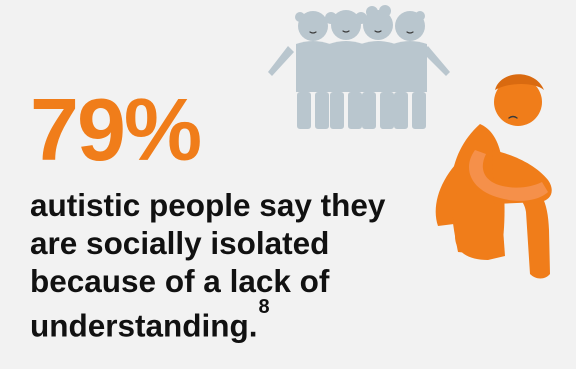  Describe the element at coordinates (493, 176) in the screenshot. I see `isolated-person-icon` at that location.